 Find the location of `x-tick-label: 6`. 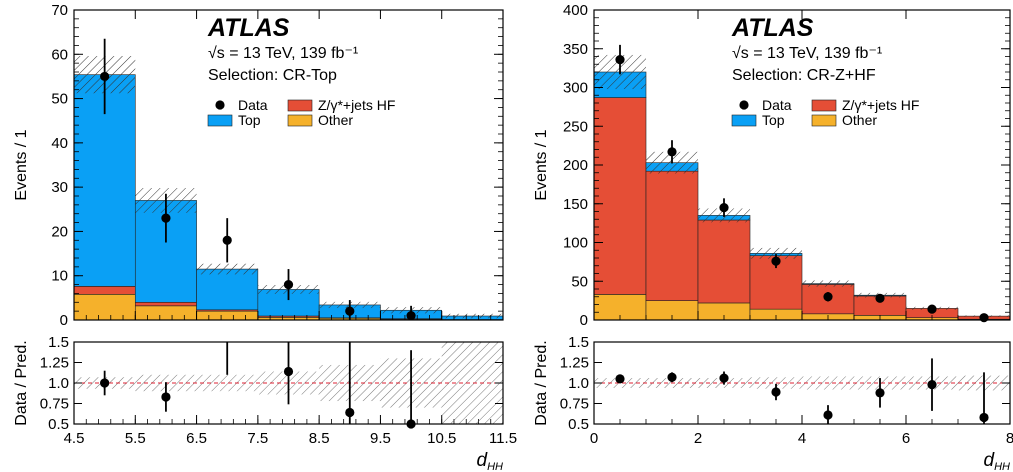

x-tick-label: 6 is located at coordinates (906, 438).